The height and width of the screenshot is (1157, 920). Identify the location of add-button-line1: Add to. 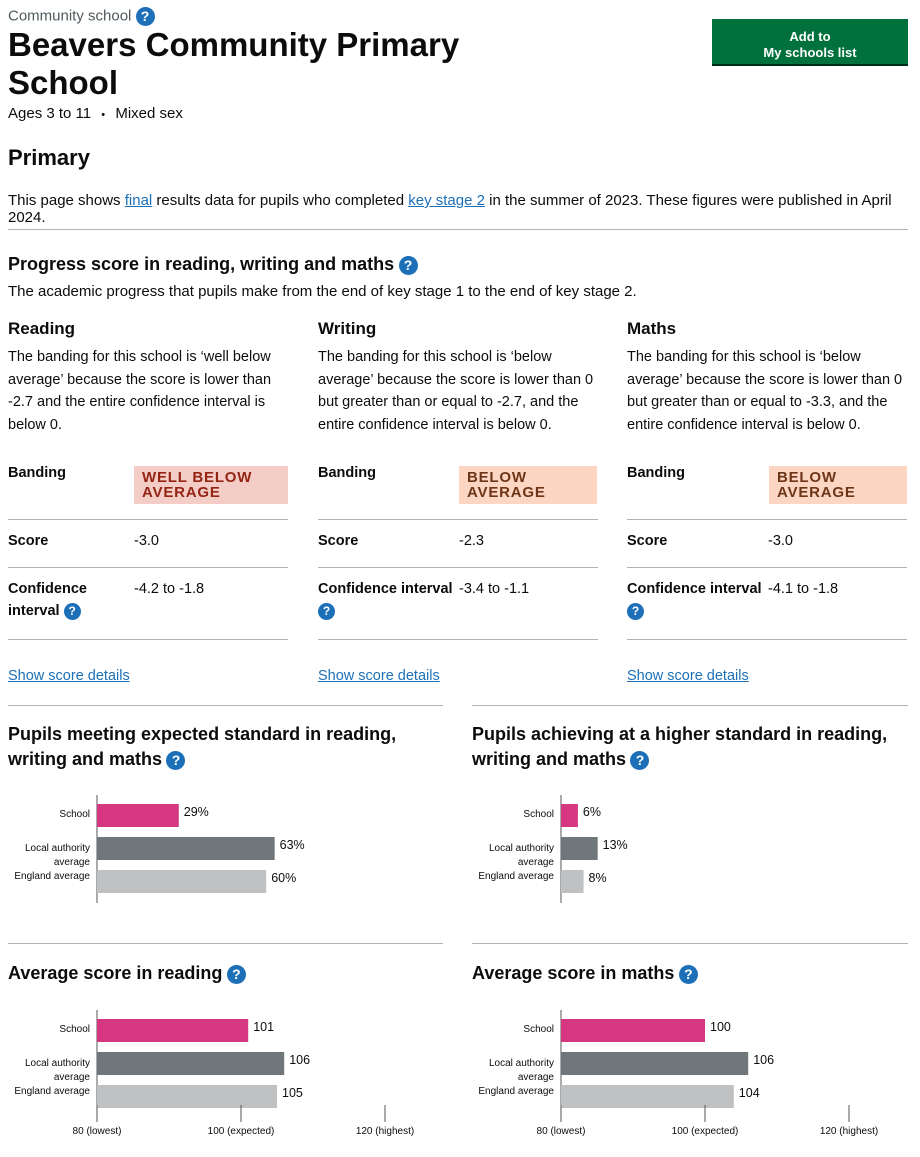
(810, 36).